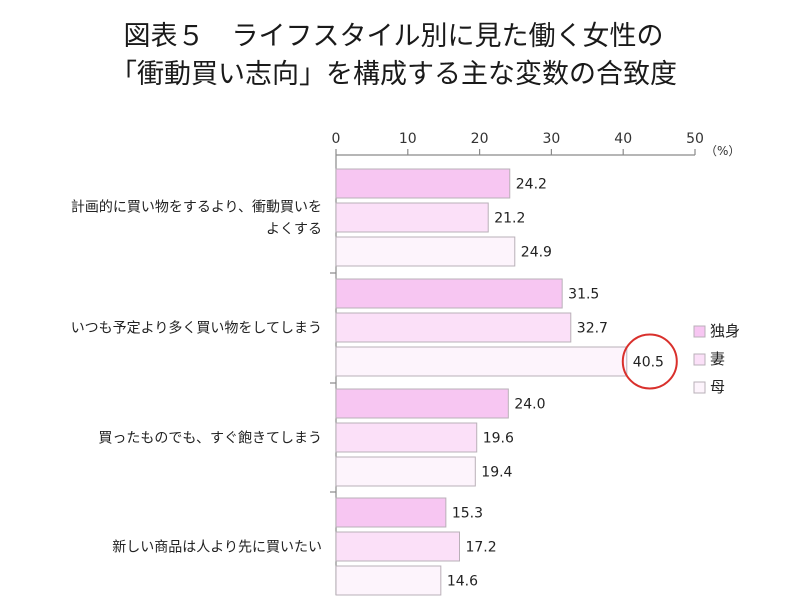 This screenshot has height=614, width=787. Describe the element at coordinates (196, 208) in the screenshot. I see `category-label: 計画的に買い物をするより、衝動買いを` at that location.